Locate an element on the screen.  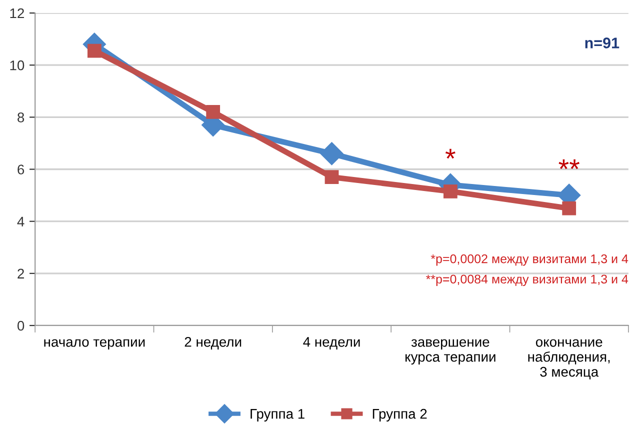
x-tick-label: 2 недели is located at coordinates (213, 343).